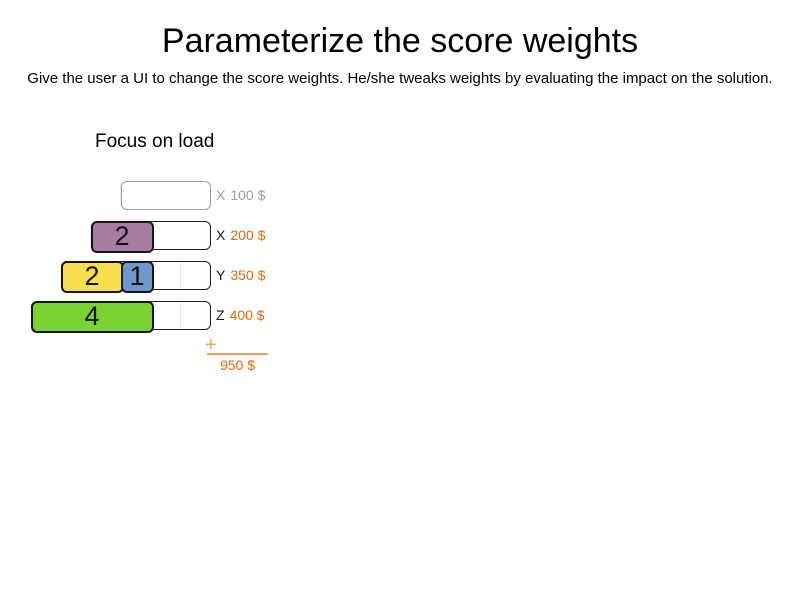 This screenshot has width=800, height=600. Describe the element at coordinates (92, 316) in the screenshot. I see `weight-block-green: 4` at that location.